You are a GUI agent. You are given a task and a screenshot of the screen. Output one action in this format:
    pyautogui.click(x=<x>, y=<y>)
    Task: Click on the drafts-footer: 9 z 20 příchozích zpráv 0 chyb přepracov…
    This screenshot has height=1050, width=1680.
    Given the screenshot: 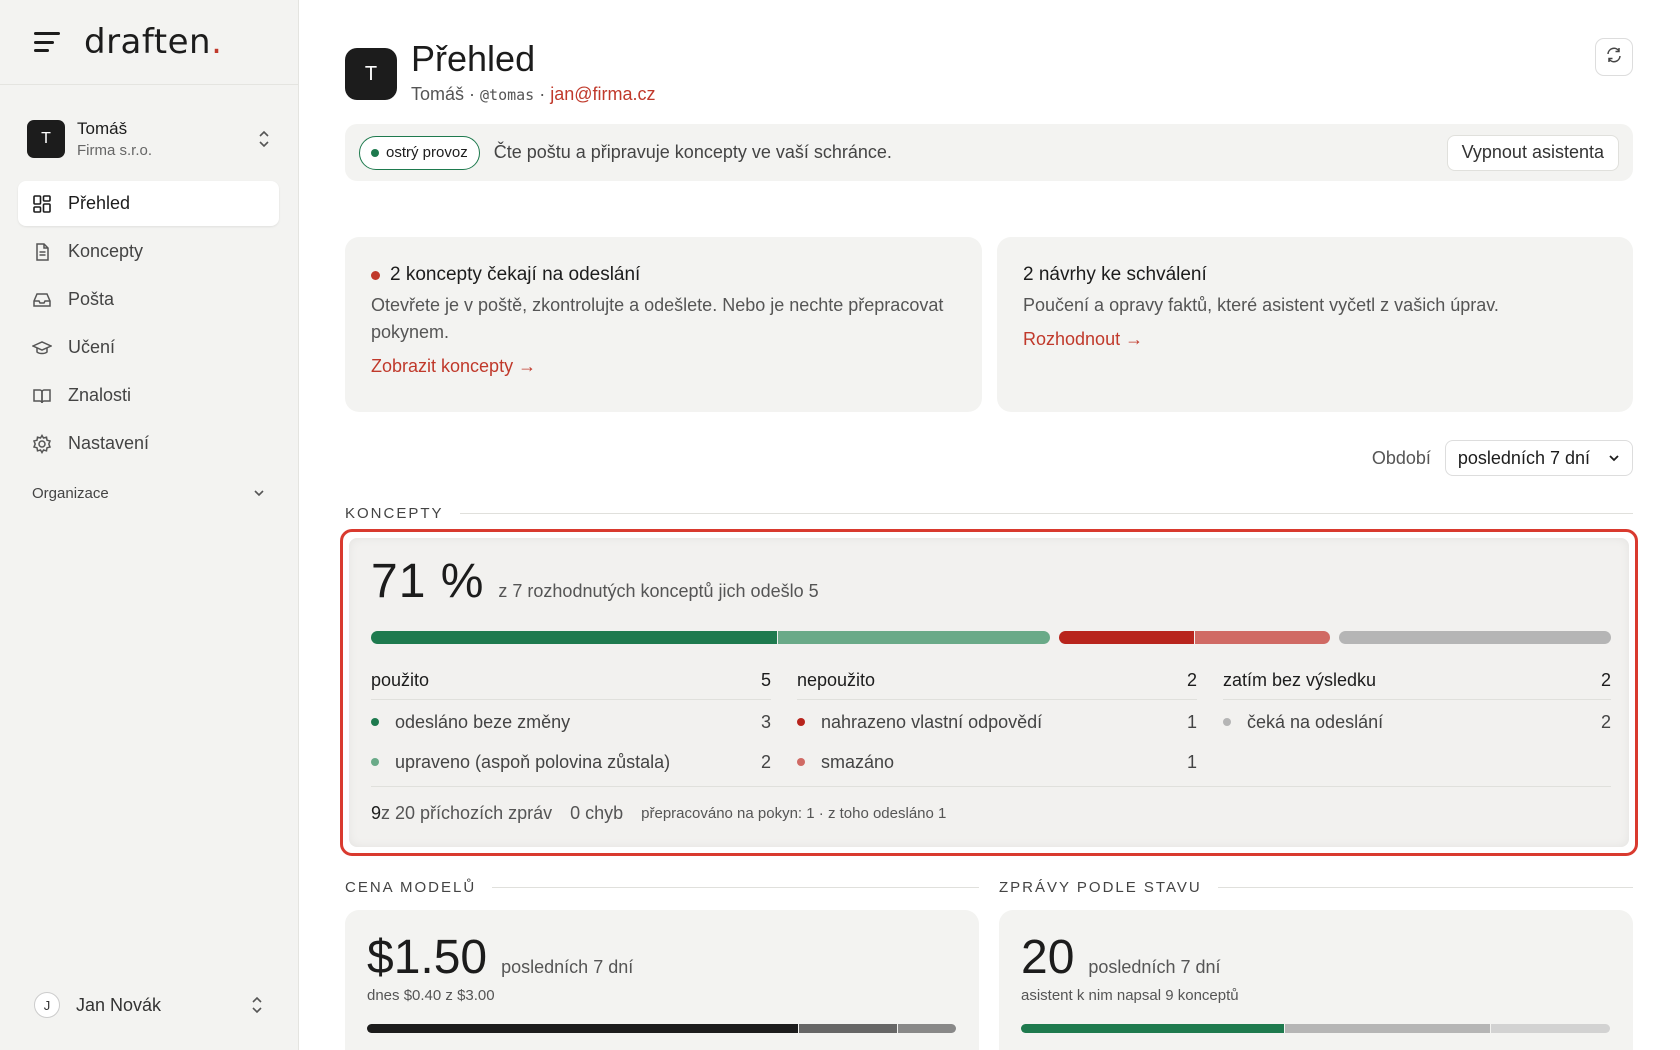 What is the action you would take?
    pyautogui.click(x=991, y=805)
    